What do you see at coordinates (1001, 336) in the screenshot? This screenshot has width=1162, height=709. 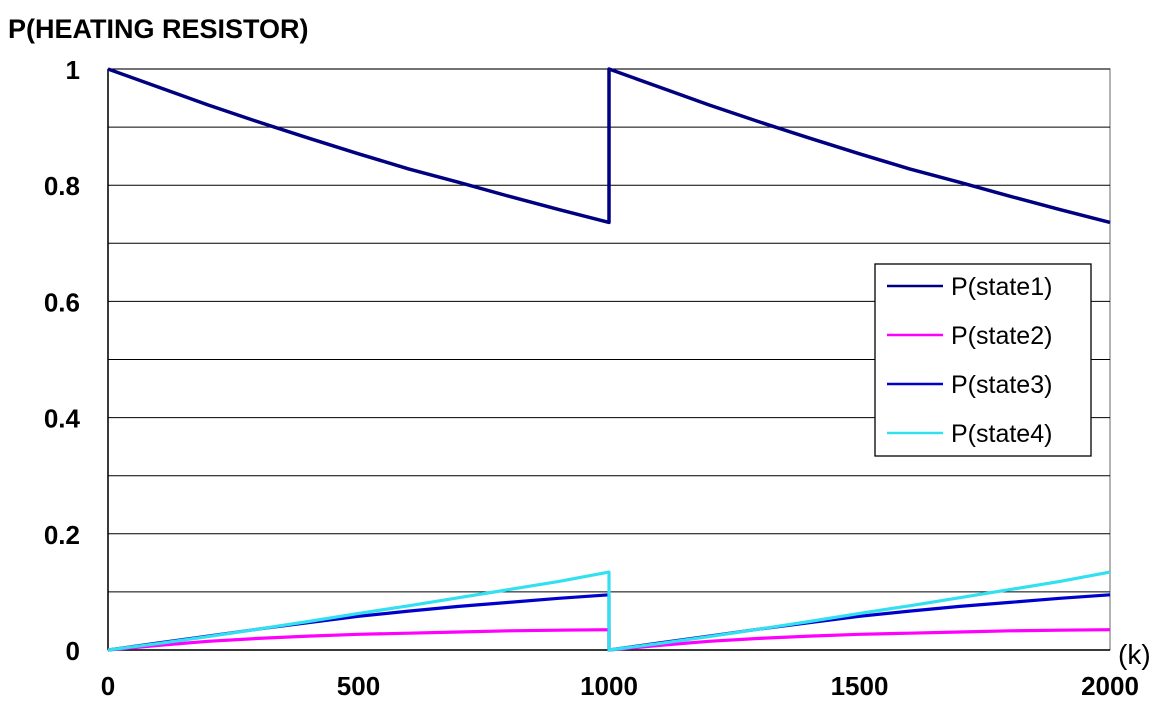 I see `legend-label: P(state2)` at bounding box center [1001, 336].